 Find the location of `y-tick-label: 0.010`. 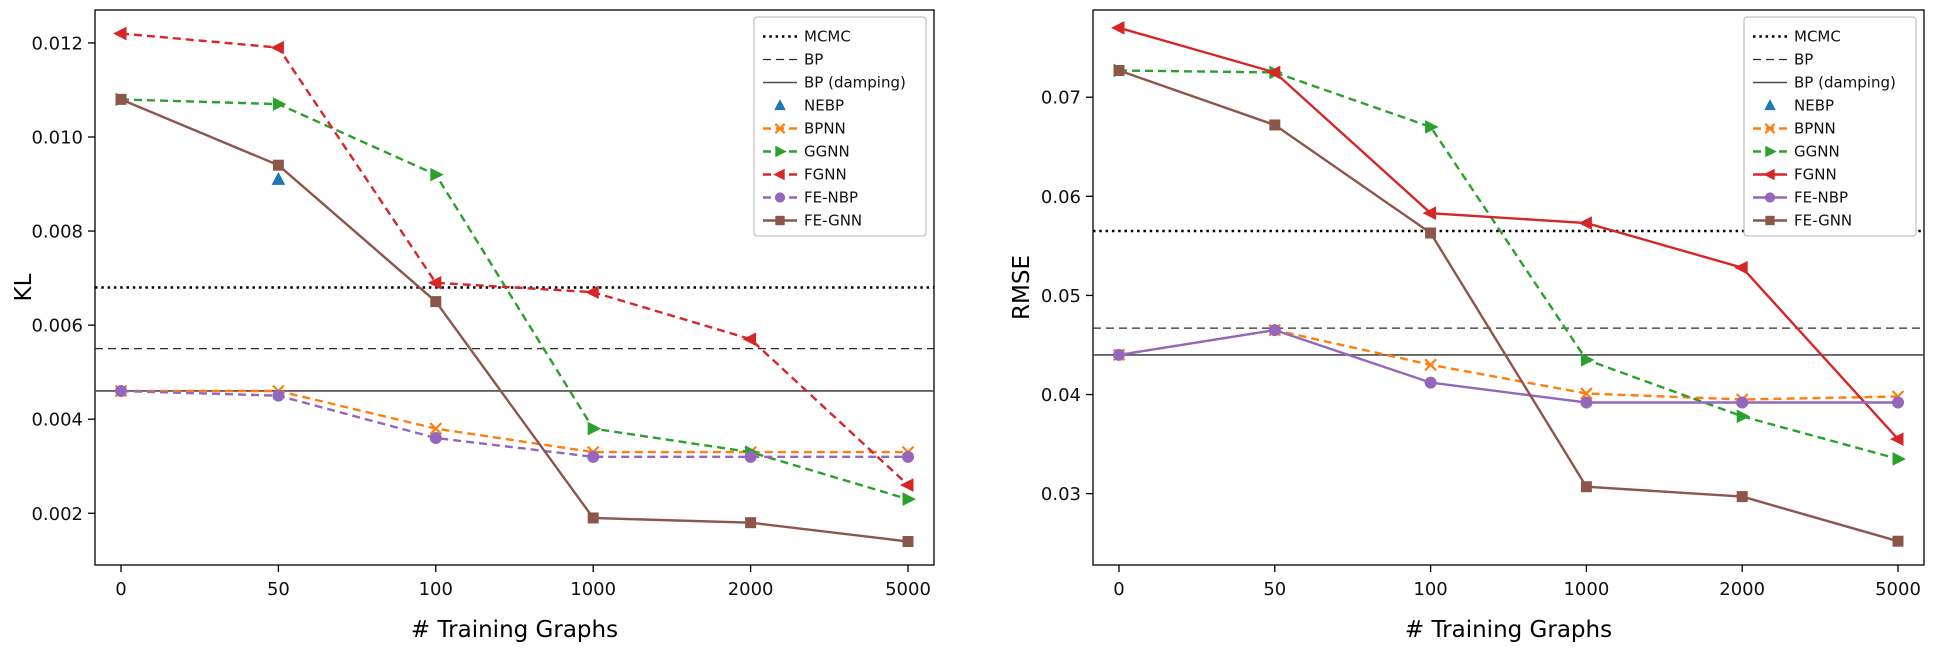

y-tick-label: 0.010 is located at coordinates (57, 137).